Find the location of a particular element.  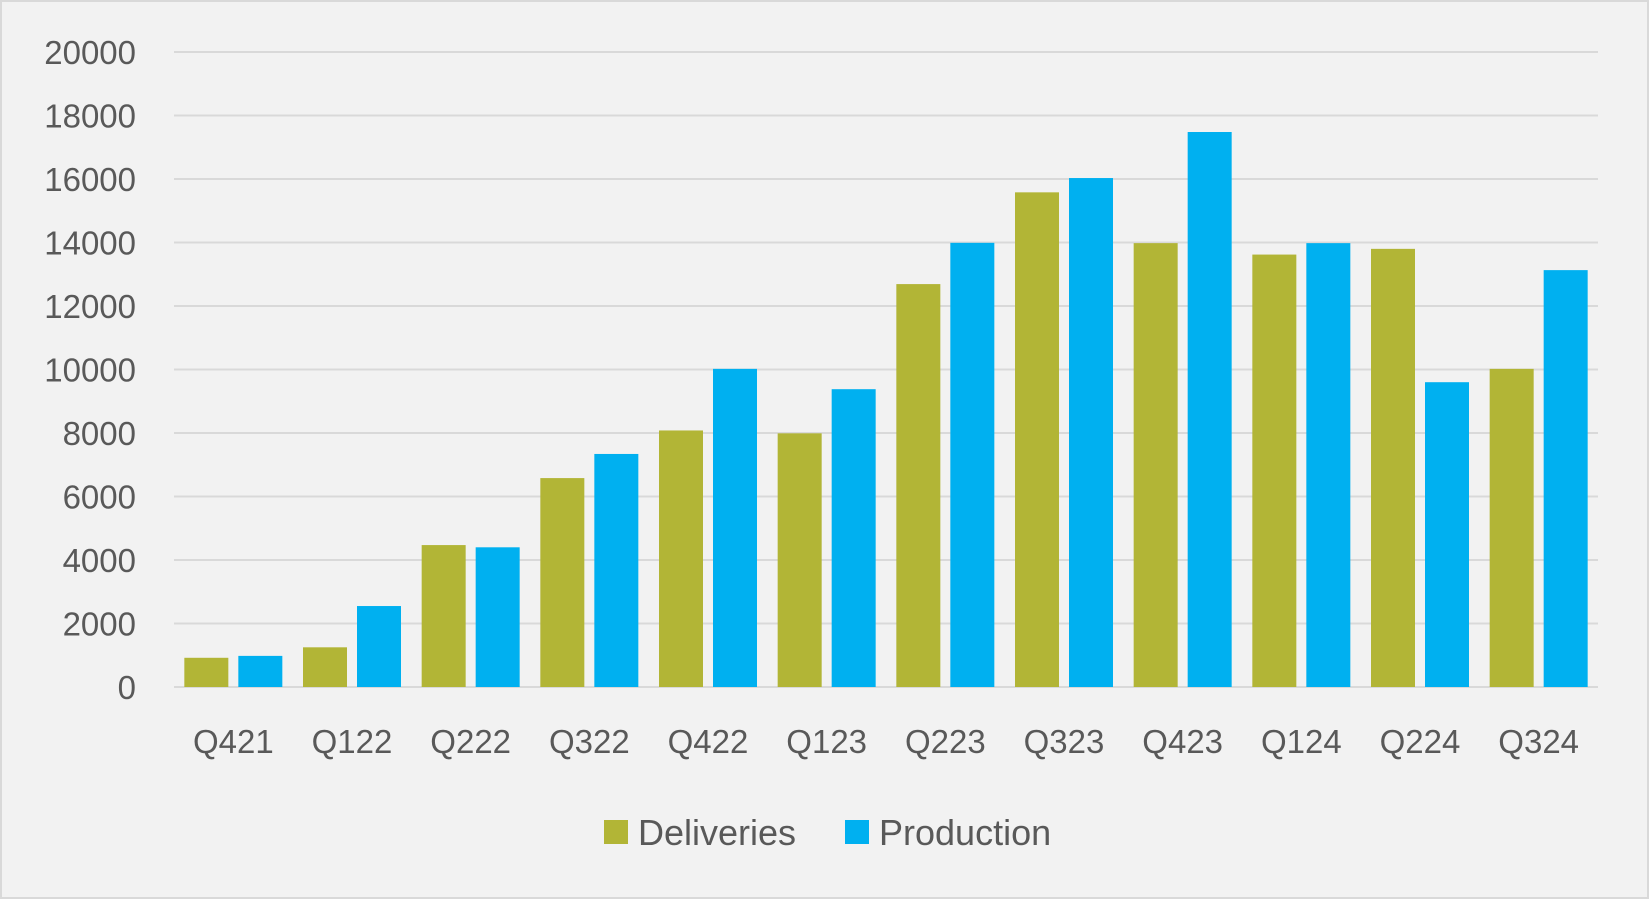

x-tick-label: Q123 is located at coordinates (826, 741).